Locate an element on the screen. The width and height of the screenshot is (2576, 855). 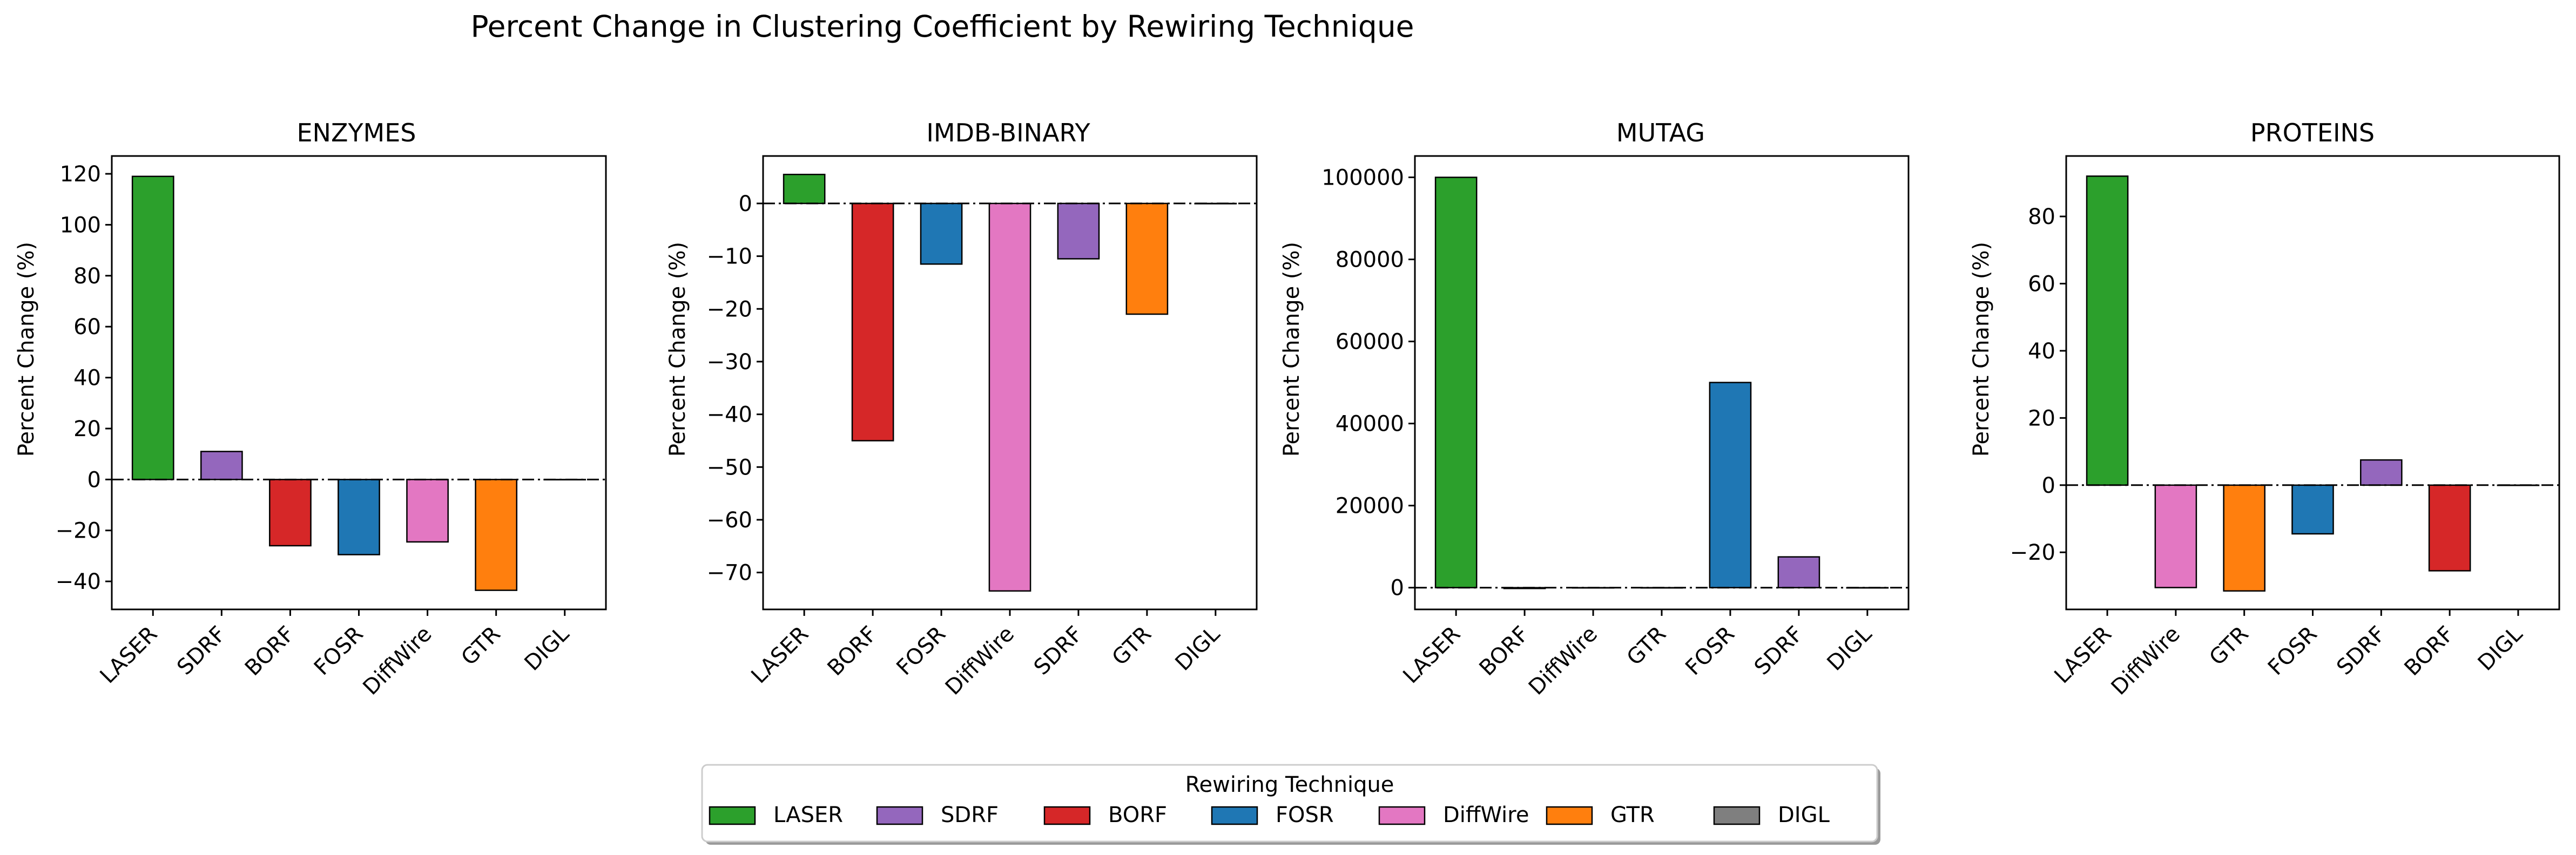
legend-swatch-diffwire is located at coordinates (1402, 815).